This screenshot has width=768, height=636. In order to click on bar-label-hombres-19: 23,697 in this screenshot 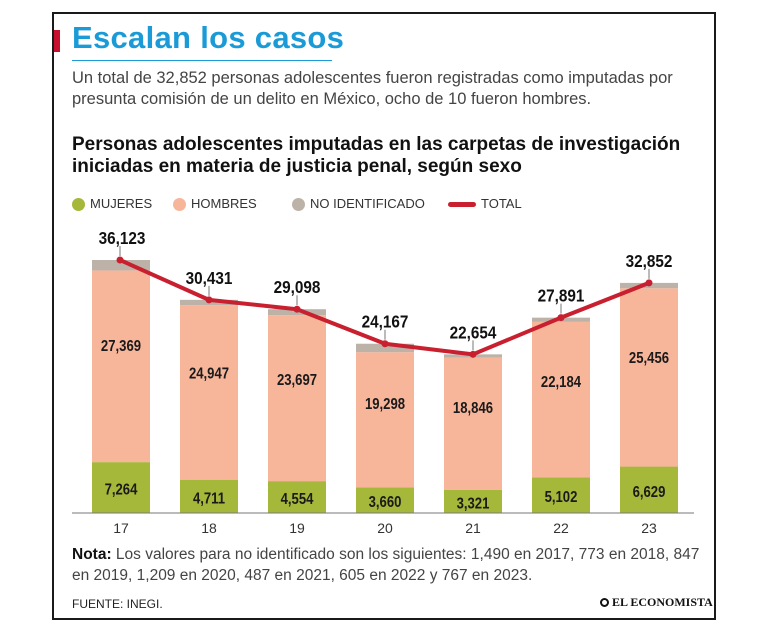, I will do `click(297, 380)`.